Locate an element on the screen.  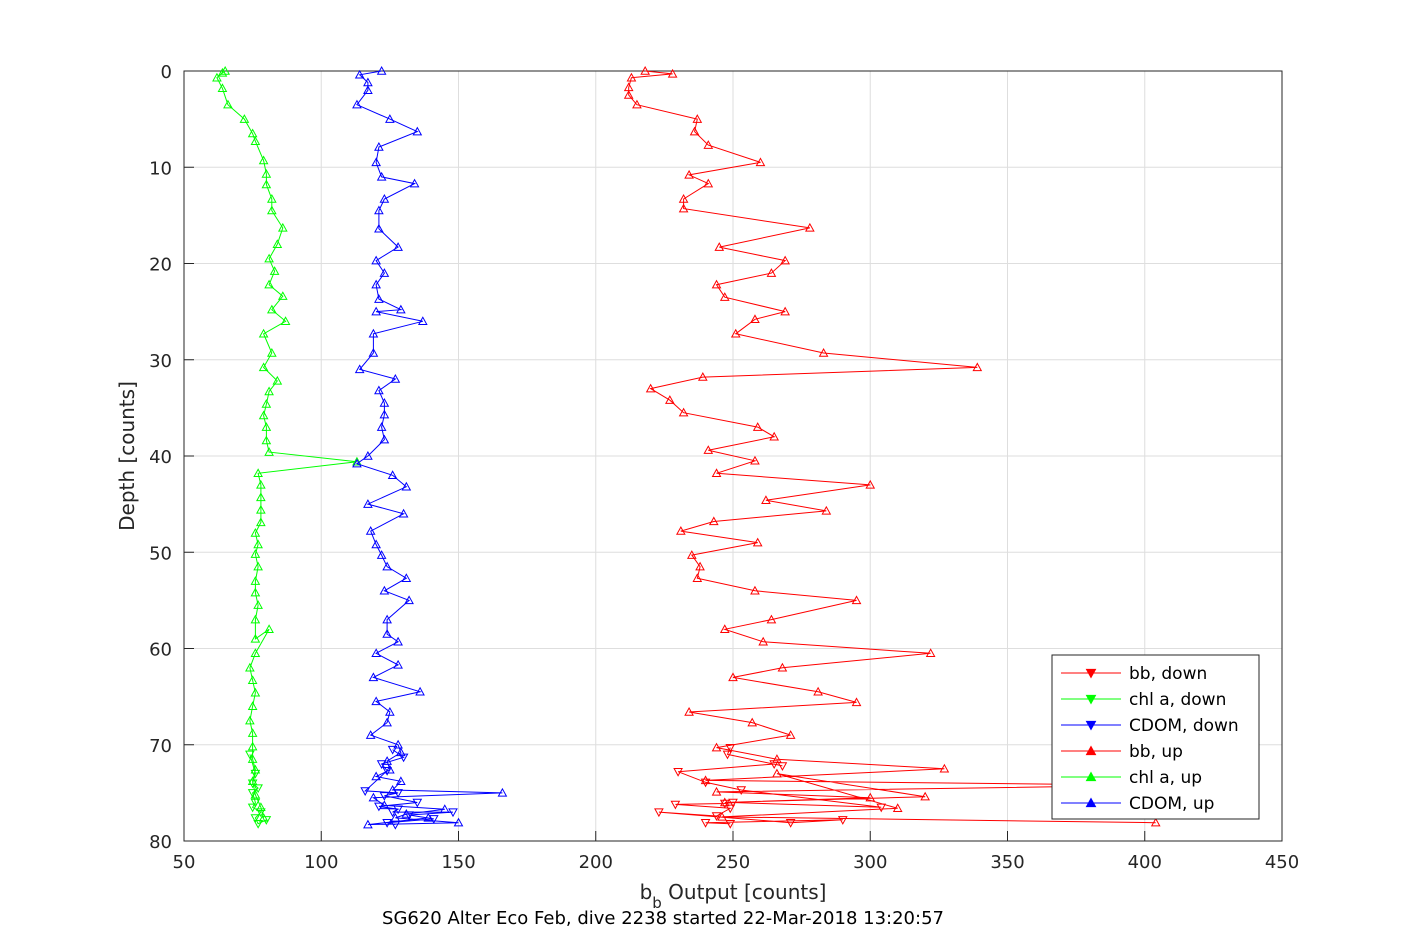
series-line is located at coordinates (258, 789).